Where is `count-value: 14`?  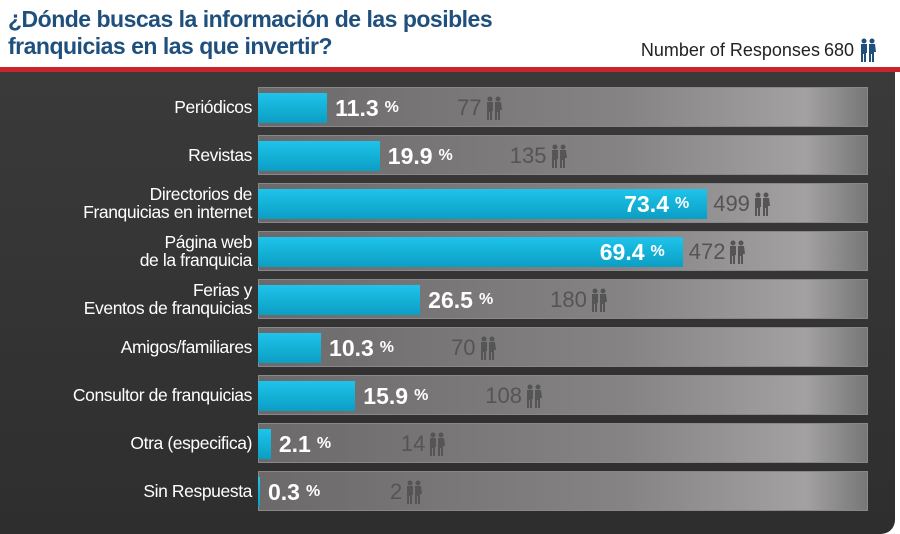
count-value: 14 is located at coordinates (413, 443).